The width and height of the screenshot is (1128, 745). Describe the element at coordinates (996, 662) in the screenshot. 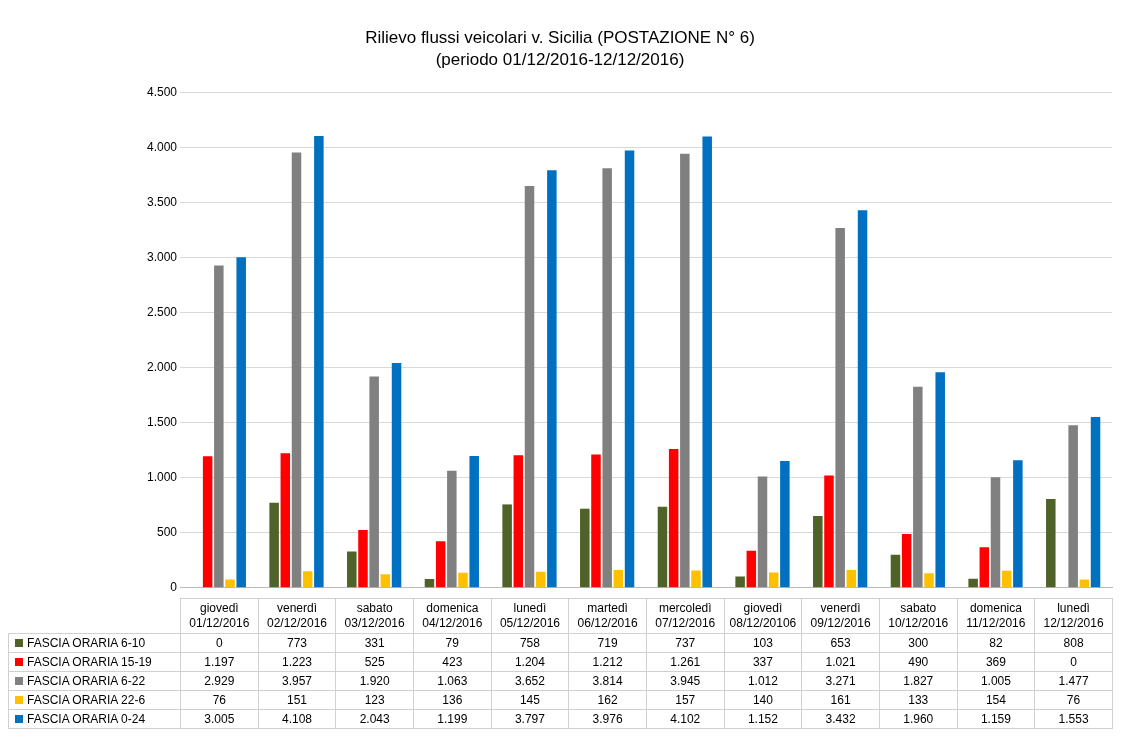

I see `data-label: 369` at that location.